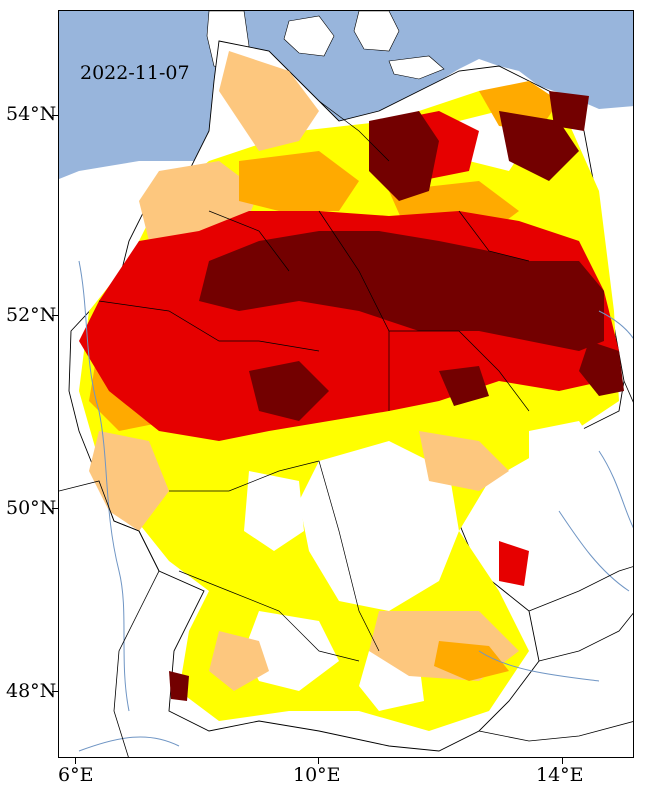 Image resolution: width=645 pixels, height=791 pixels. Describe the element at coordinates (31, 691) in the screenshot. I see `lat-tick-48: 48°N` at that location.